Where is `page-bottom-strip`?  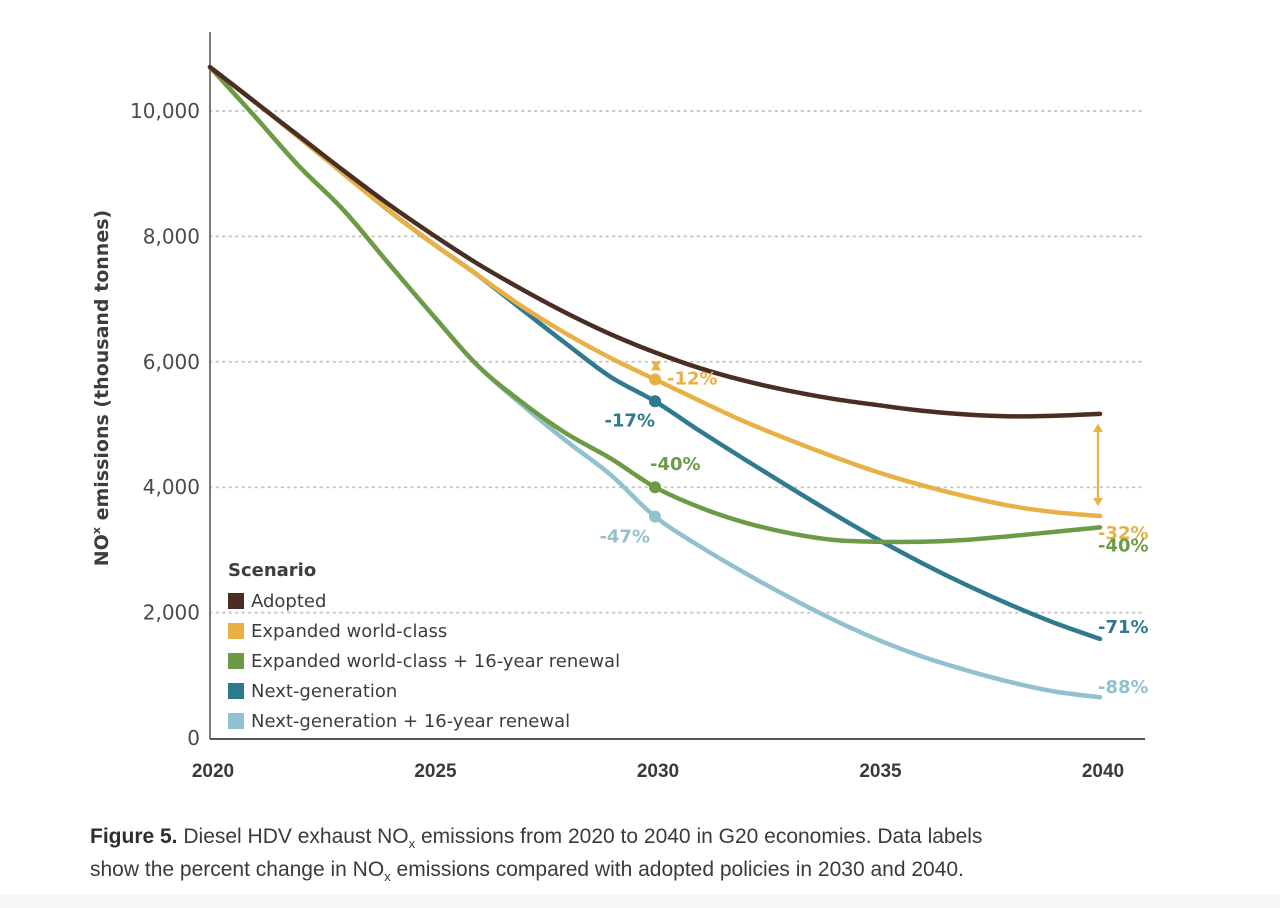
page-bottom-strip is located at coordinates (640, 901).